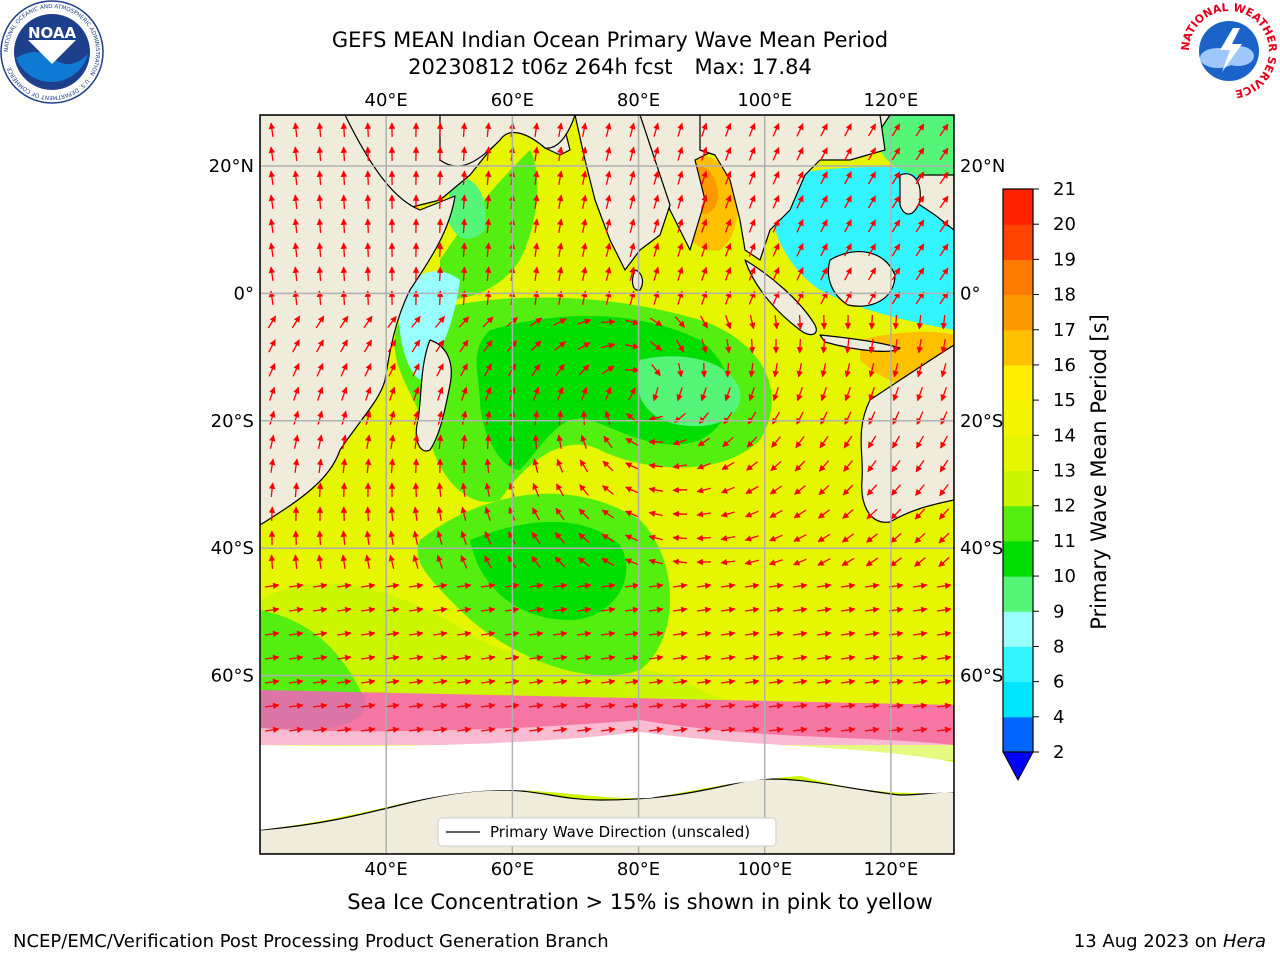 Image resolution: width=1280 pixels, height=960 pixels. Describe the element at coordinates (861, 279) in the screenshot. I see `land-borneo` at that location.